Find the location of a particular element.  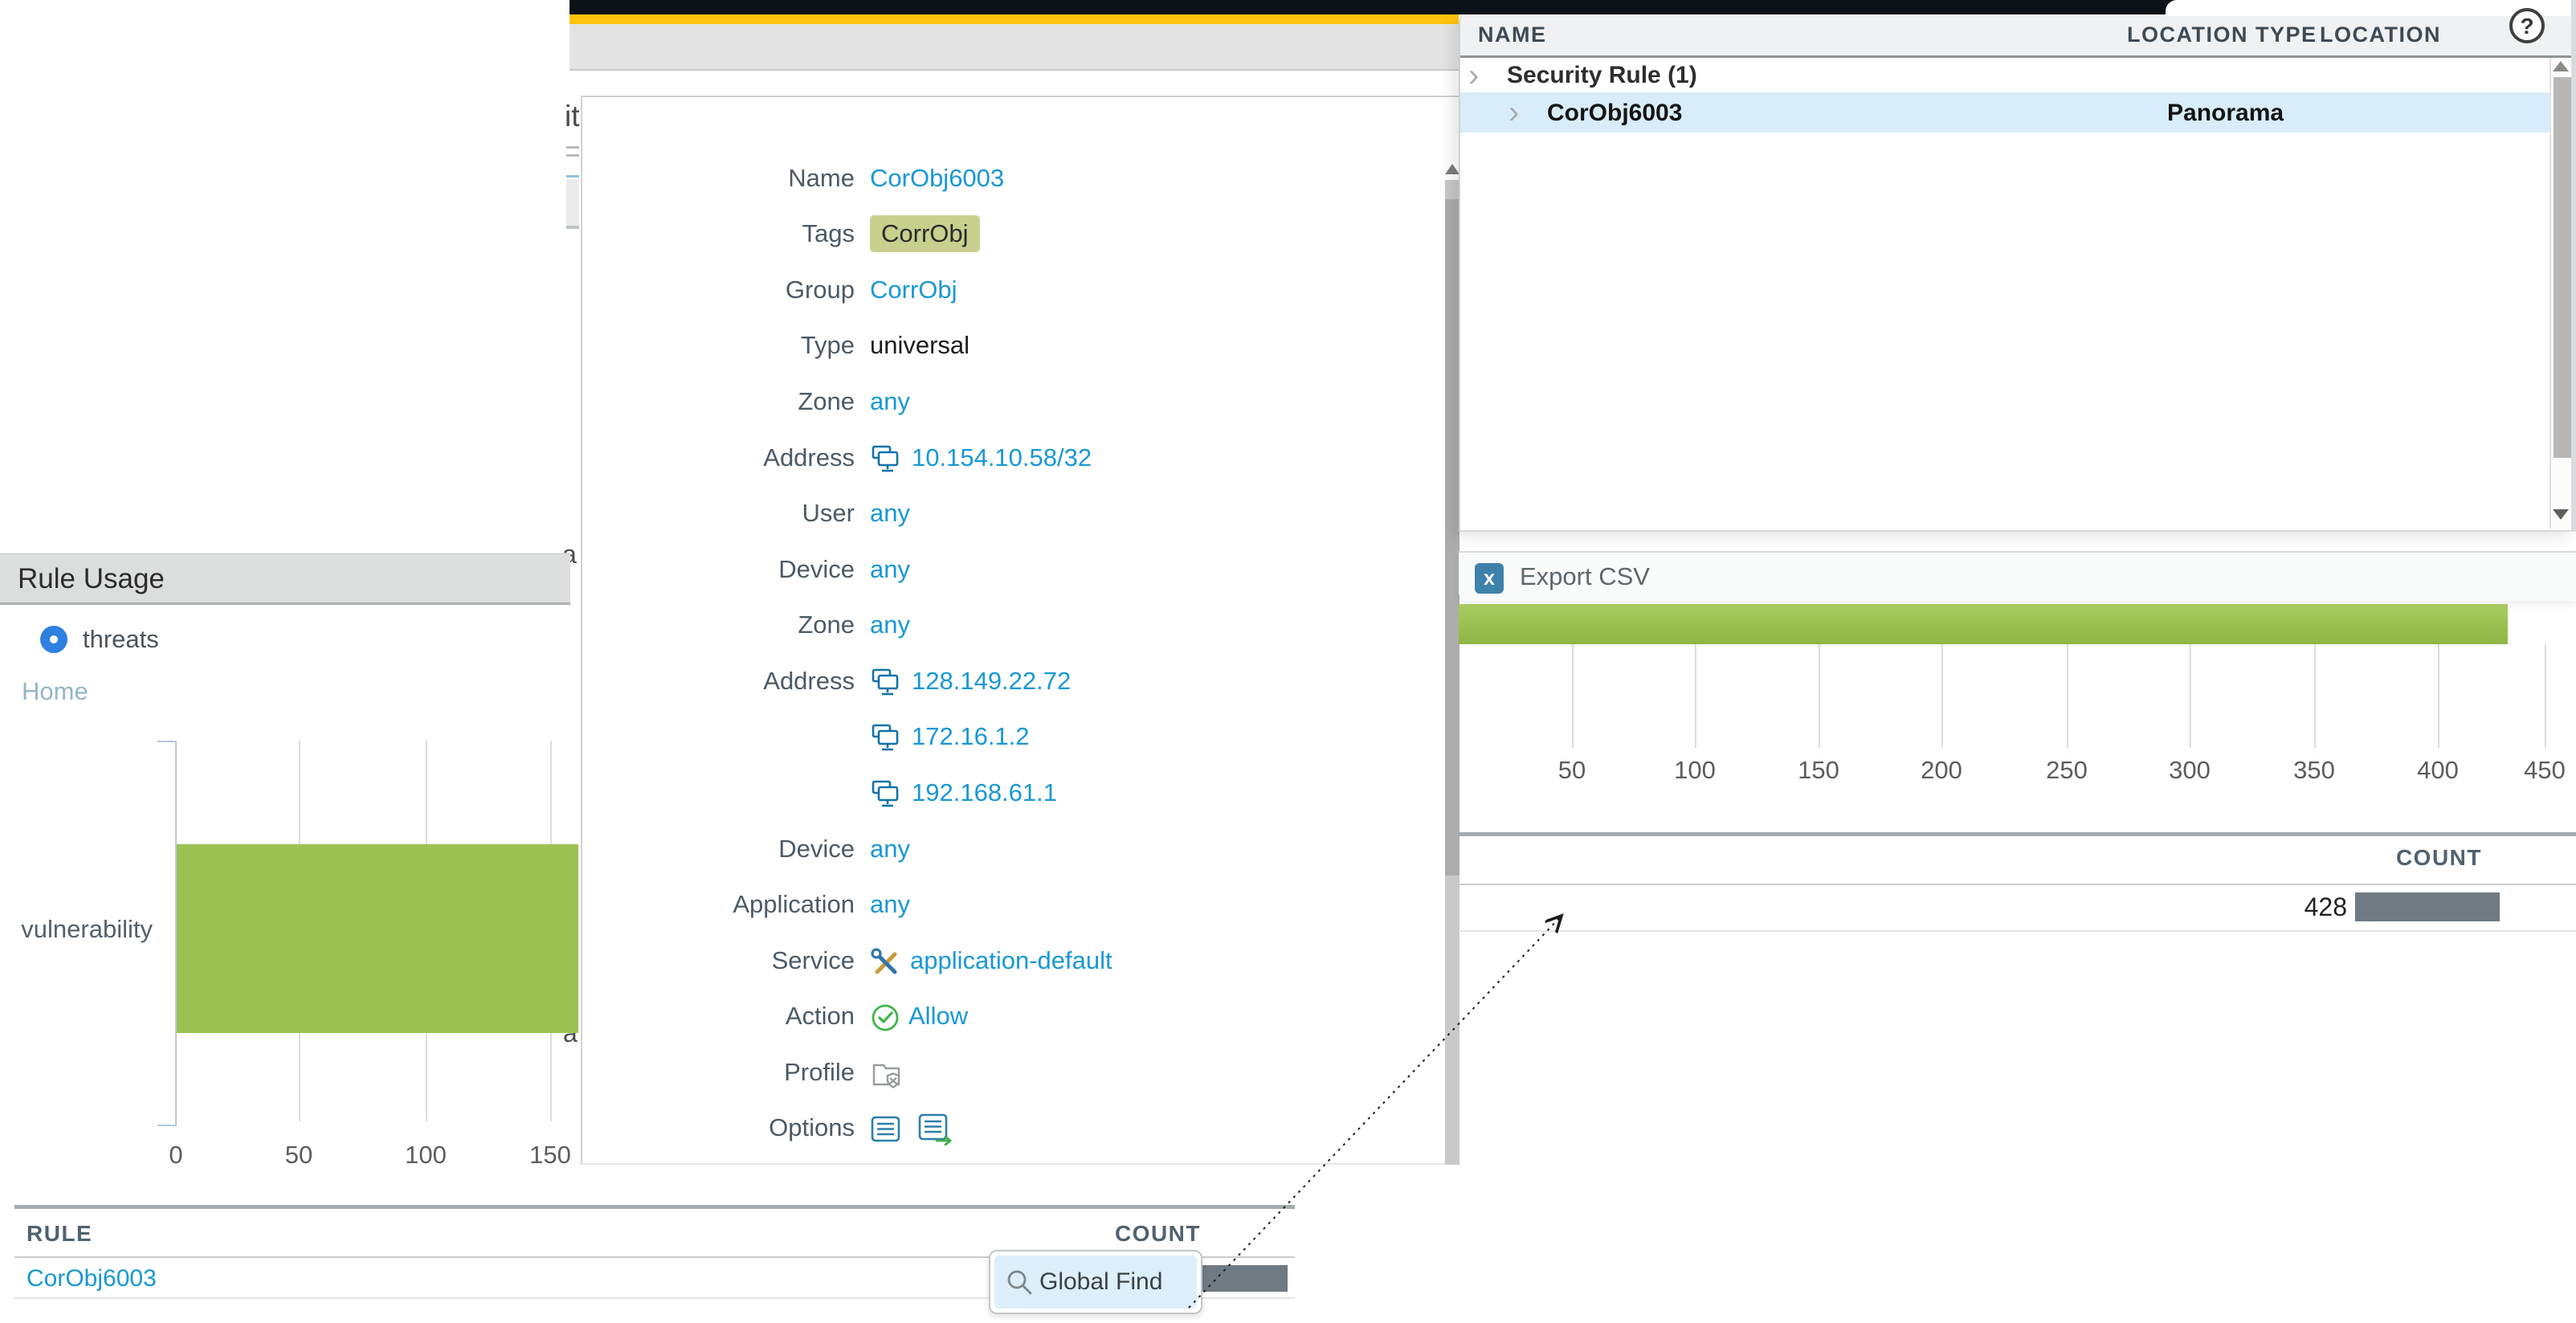

right-chart-tick: 150 is located at coordinates (1818, 770).